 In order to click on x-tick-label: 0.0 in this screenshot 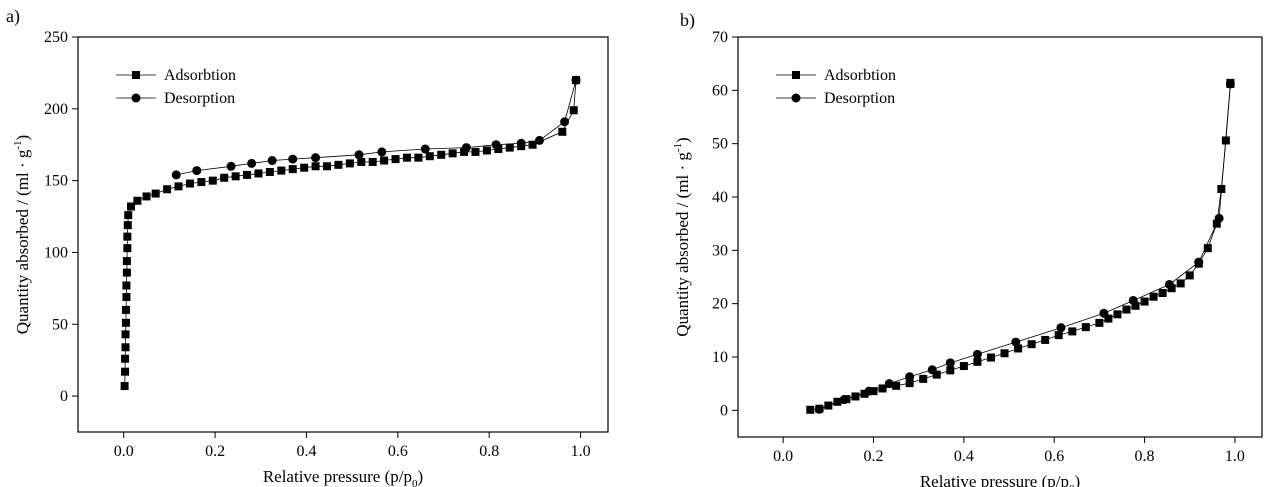, I will do `click(124, 451)`.